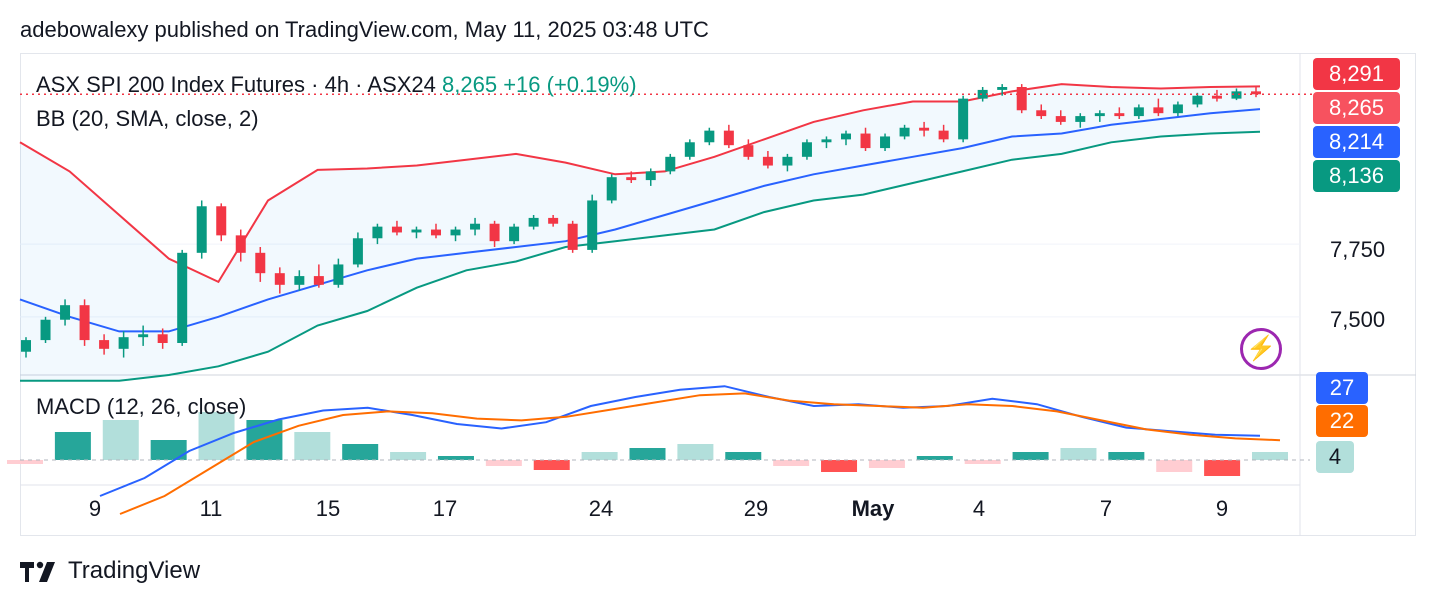  Describe the element at coordinates (37, 571) in the screenshot. I see `tradingview-logo-icon` at that location.